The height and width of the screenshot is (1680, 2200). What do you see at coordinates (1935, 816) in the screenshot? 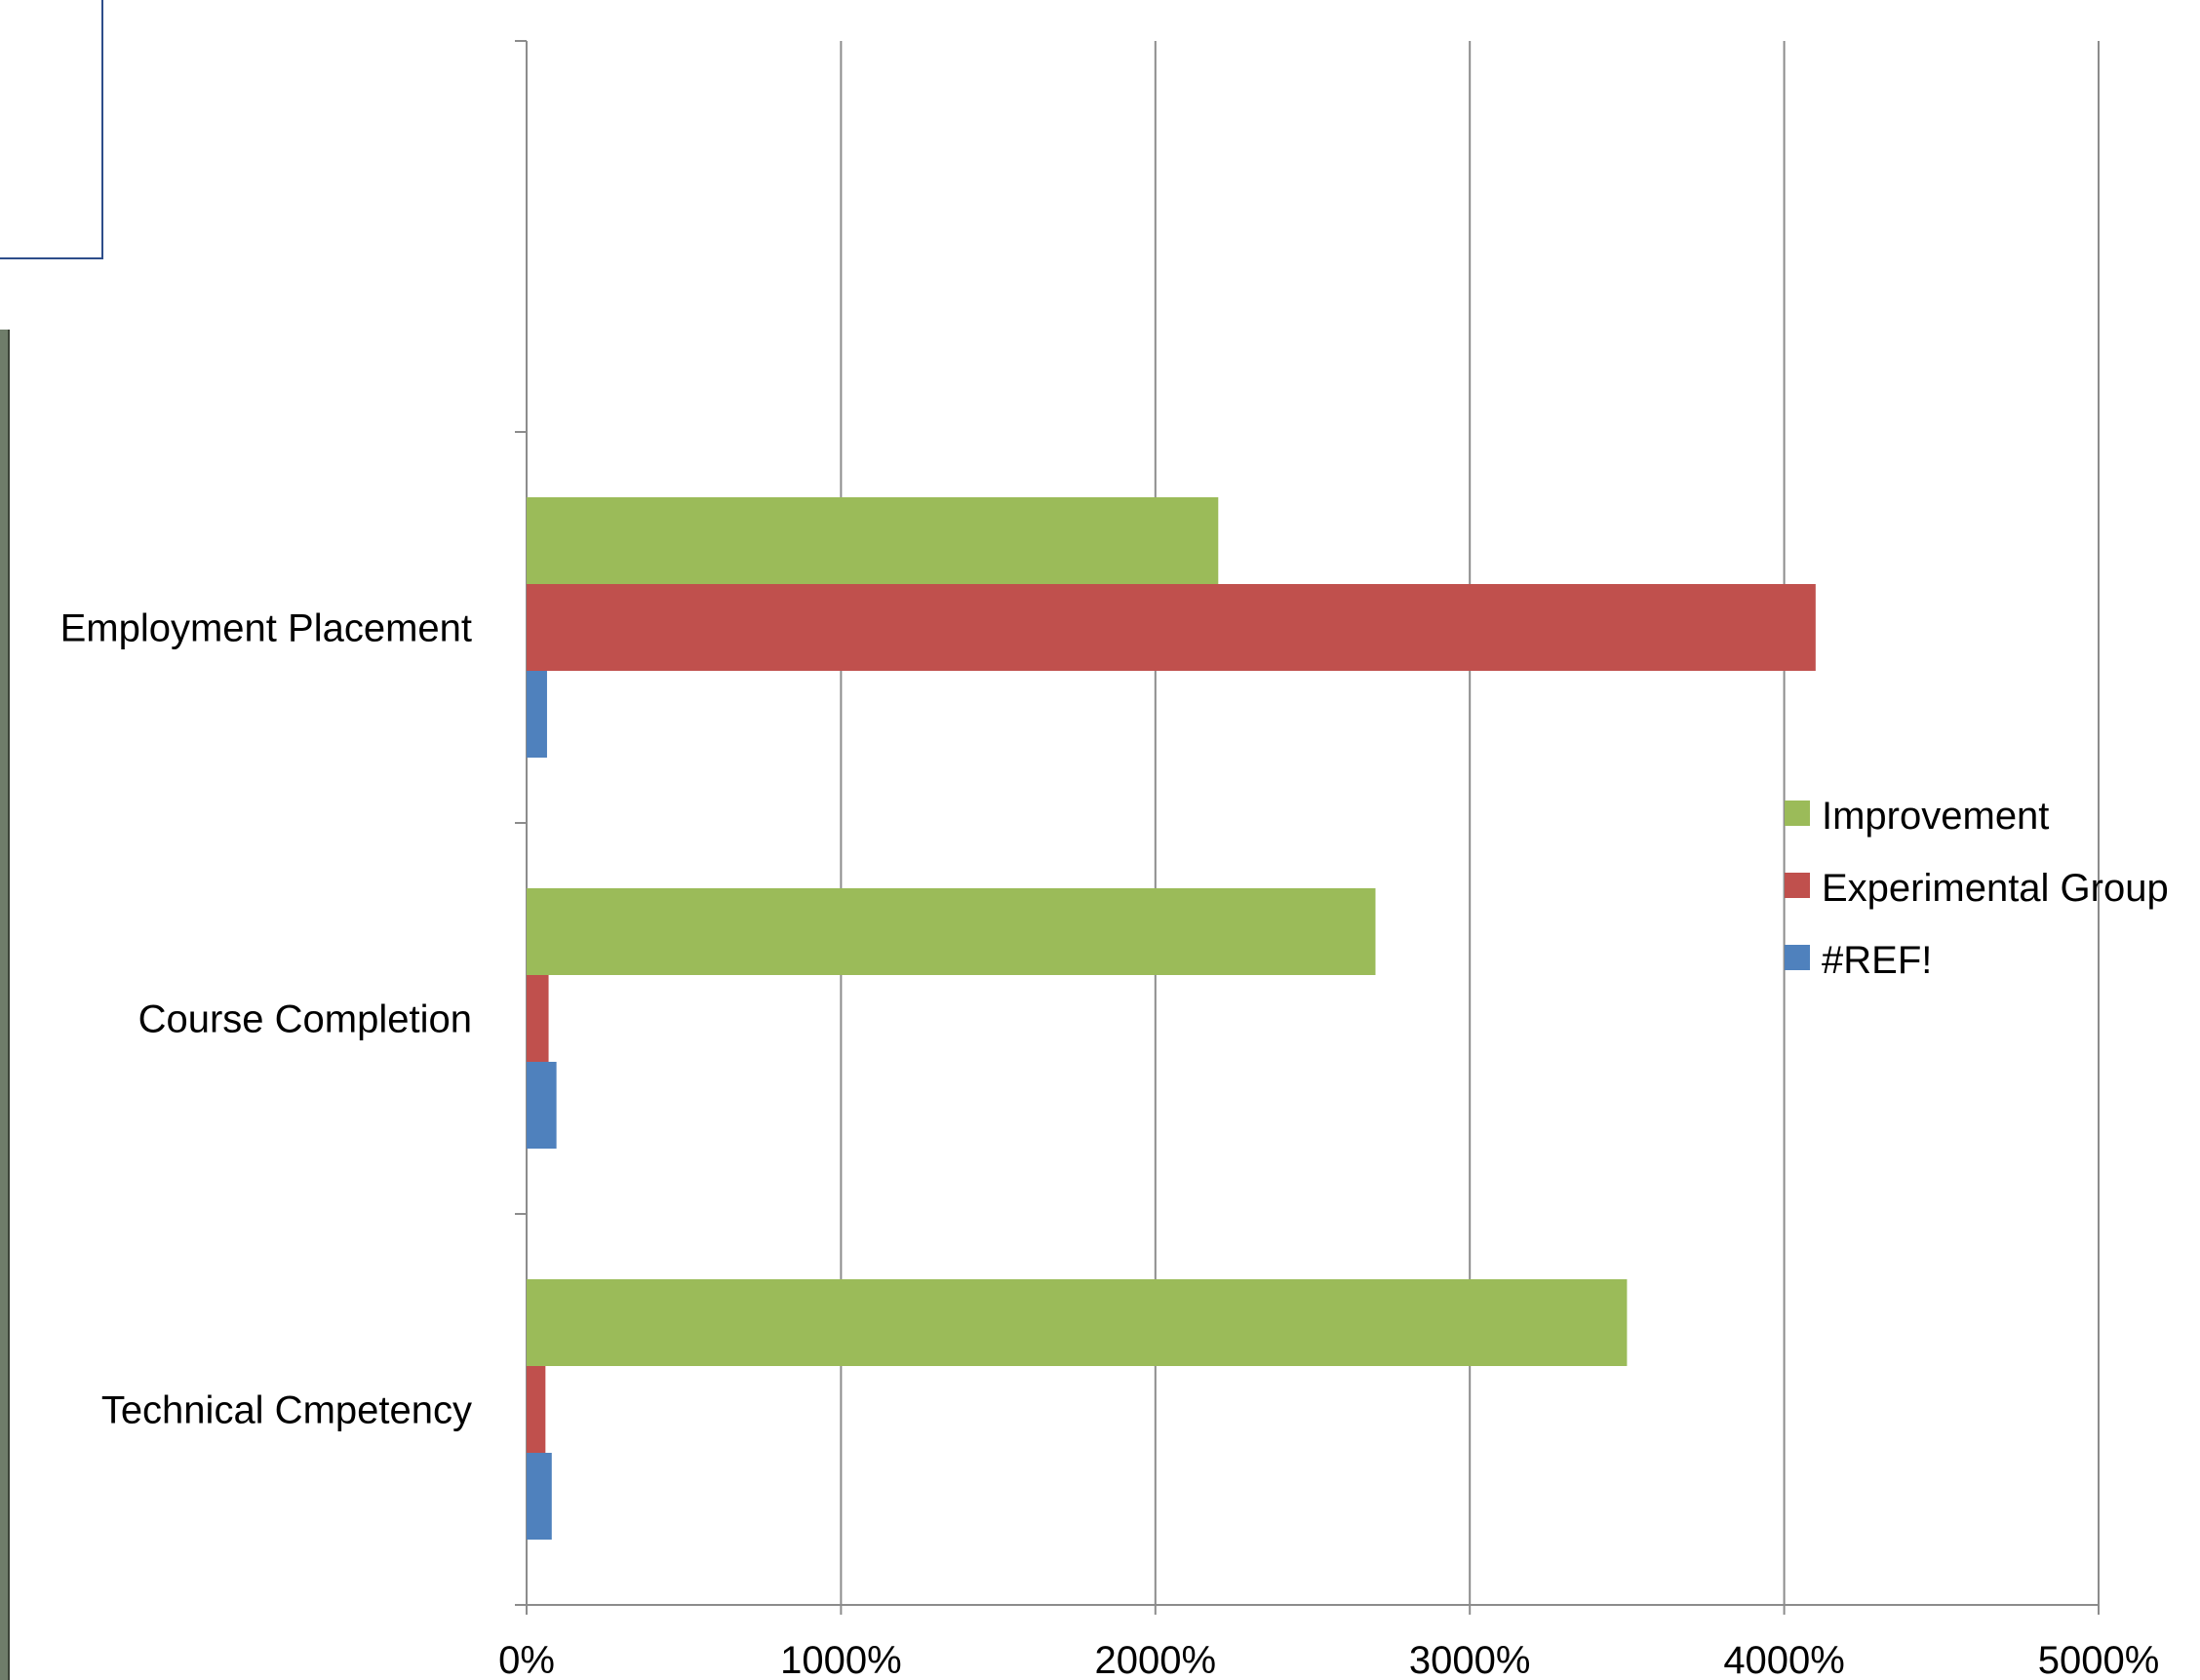
I see `legend-label: Improvement` at bounding box center [1935, 816].